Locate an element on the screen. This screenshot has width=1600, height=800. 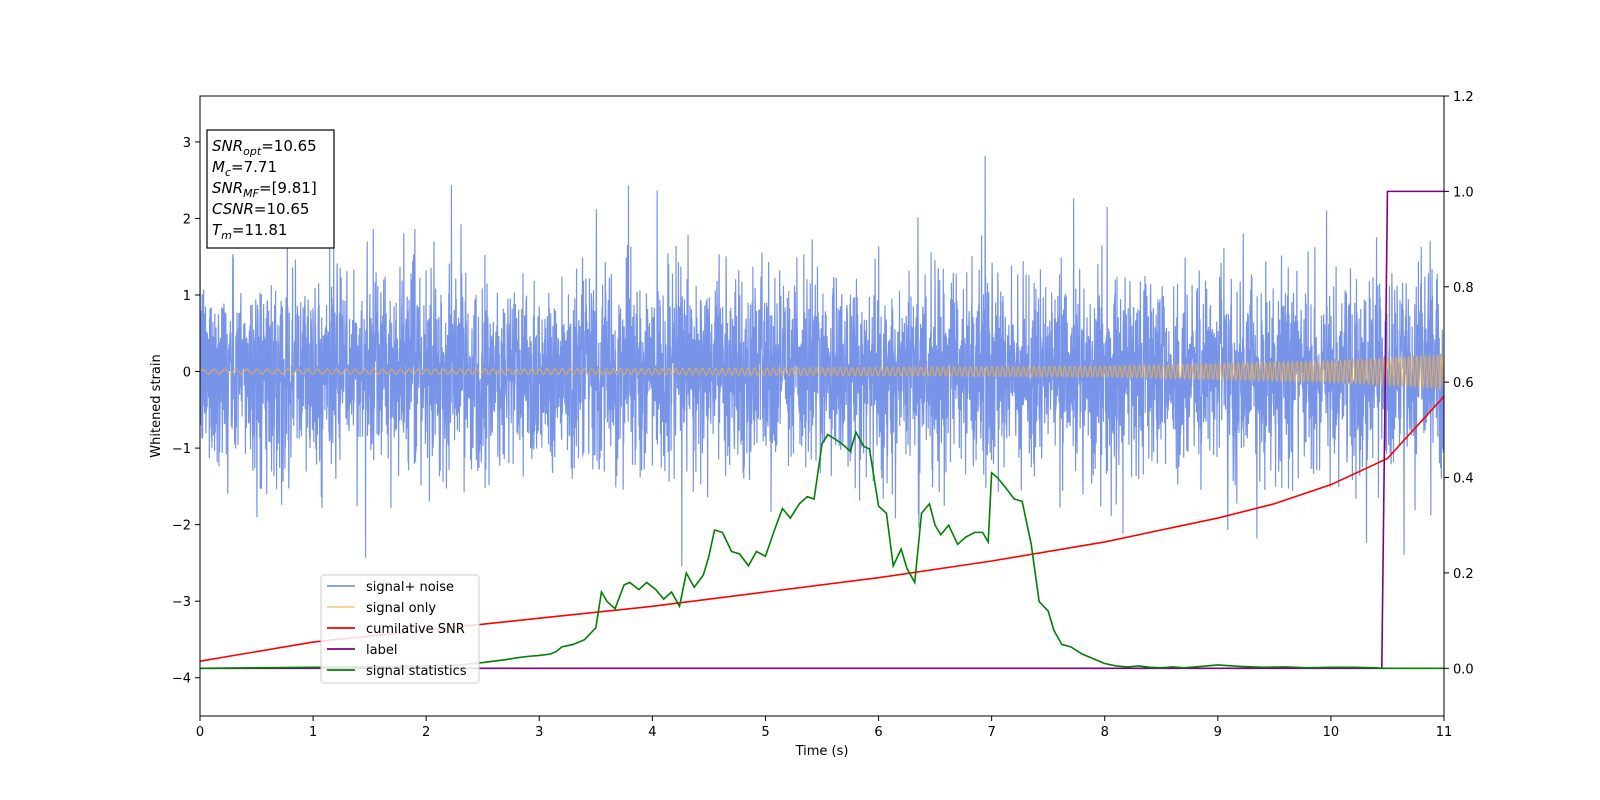
y-tick-label: 1 is located at coordinates (187, 296).